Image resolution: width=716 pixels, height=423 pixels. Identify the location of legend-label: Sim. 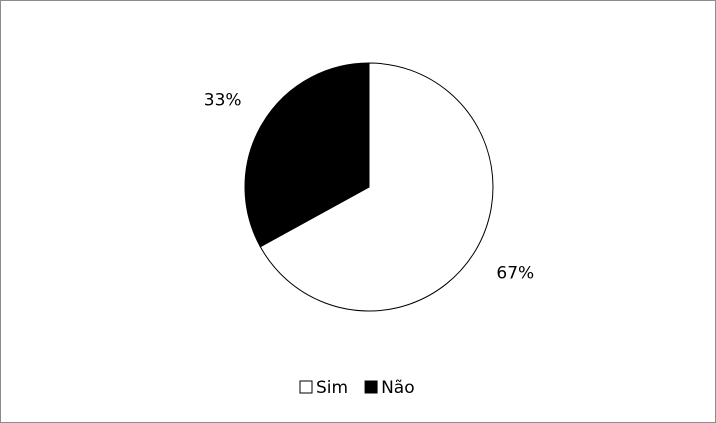
(332, 388).